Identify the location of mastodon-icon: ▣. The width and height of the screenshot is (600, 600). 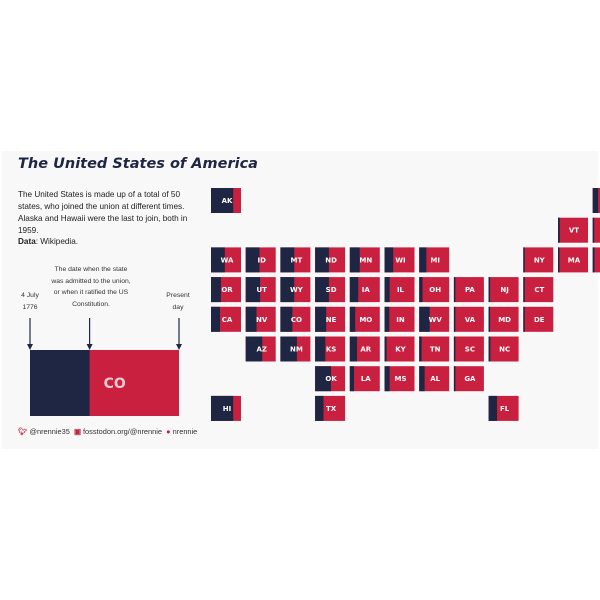
(77, 431).